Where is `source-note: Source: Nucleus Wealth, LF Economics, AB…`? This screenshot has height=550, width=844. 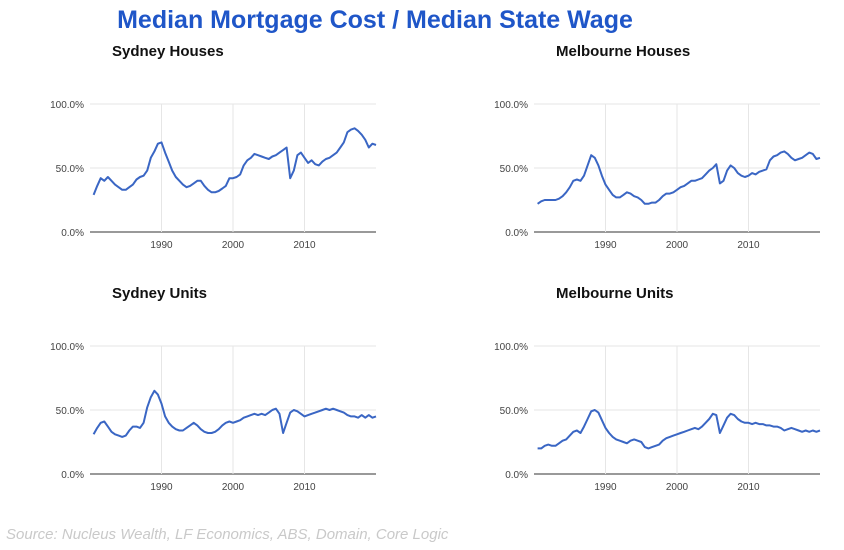 source-note: Source: Nucleus Wealth, LF Economics, AB… is located at coordinates (227, 534).